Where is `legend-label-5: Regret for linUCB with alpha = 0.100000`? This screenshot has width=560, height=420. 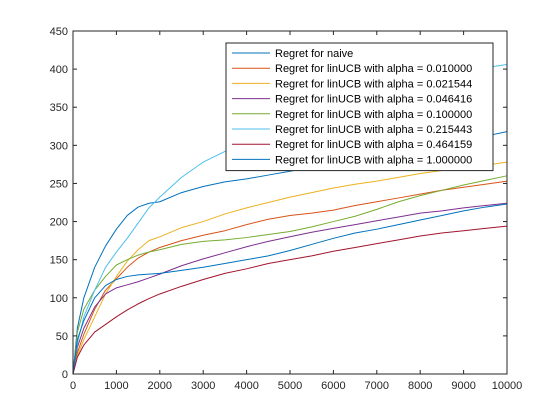 legend-label-5: Regret for linUCB with alpha = 0.100000 is located at coordinates (373, 115).